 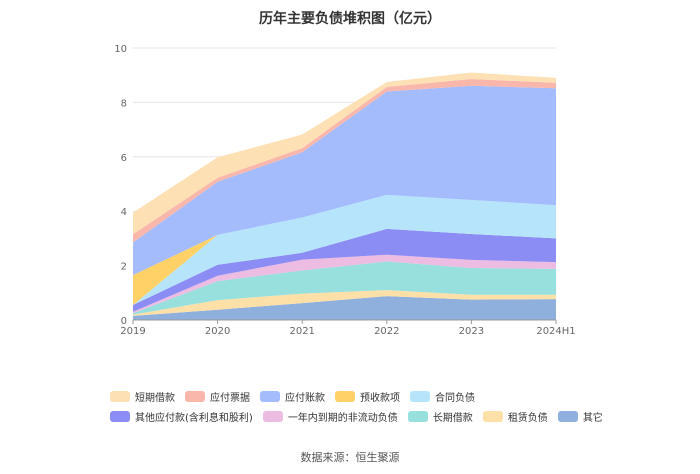 What do you see at coordinates (124, 212) in the screenshot?
I see `y-tick-label: 4` at bounding box center [124, 212].